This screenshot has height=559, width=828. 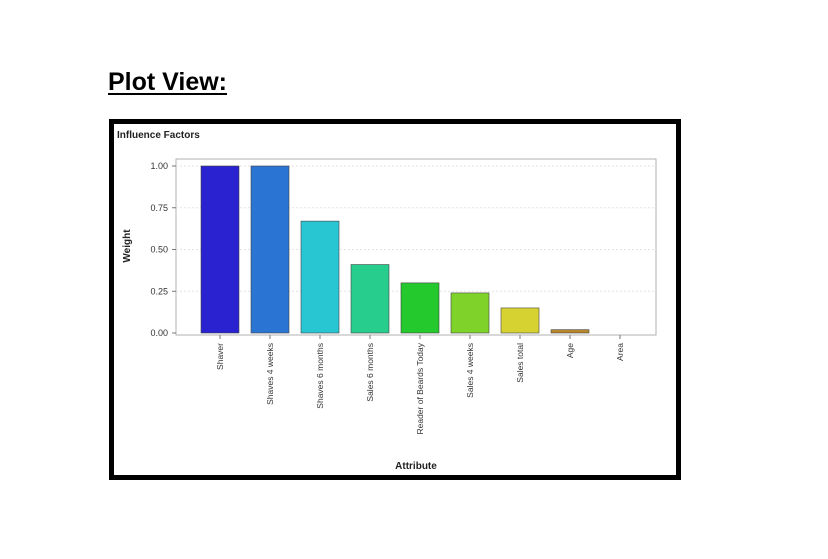 What do you see at coordinates (520, 363) in the screenshot?
I see `x-tick-label: Sales total` at bounding box center [520, 363].